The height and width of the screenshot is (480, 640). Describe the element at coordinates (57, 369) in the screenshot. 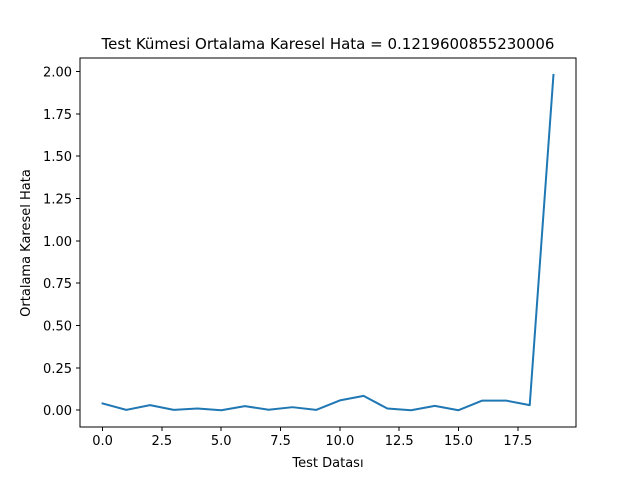

I see `y-tick-label: 0.25` at that location.